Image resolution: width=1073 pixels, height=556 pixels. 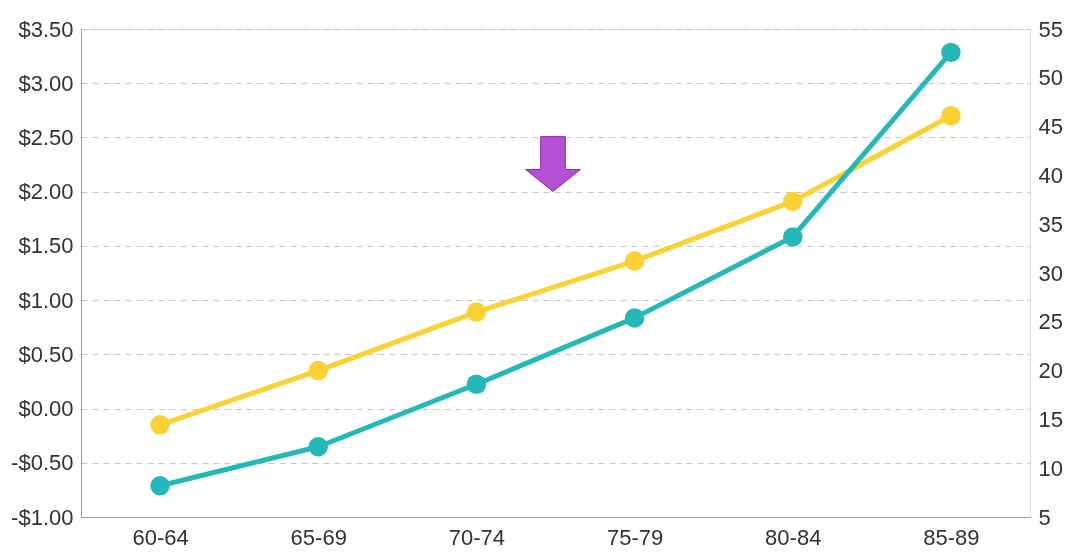 I want to click on y-tick-label: $2.00, so click(x=46, y=192).